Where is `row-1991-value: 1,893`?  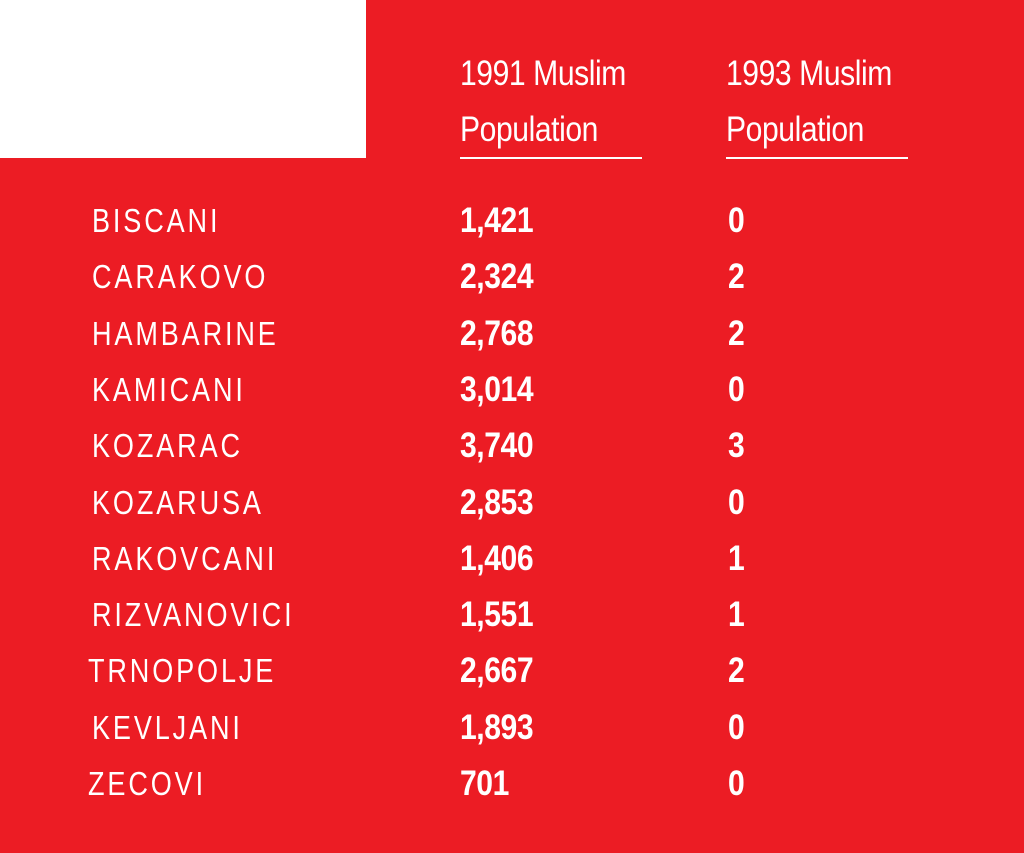 row-1991-value: 1,893 is located at coordinates (497, 727).